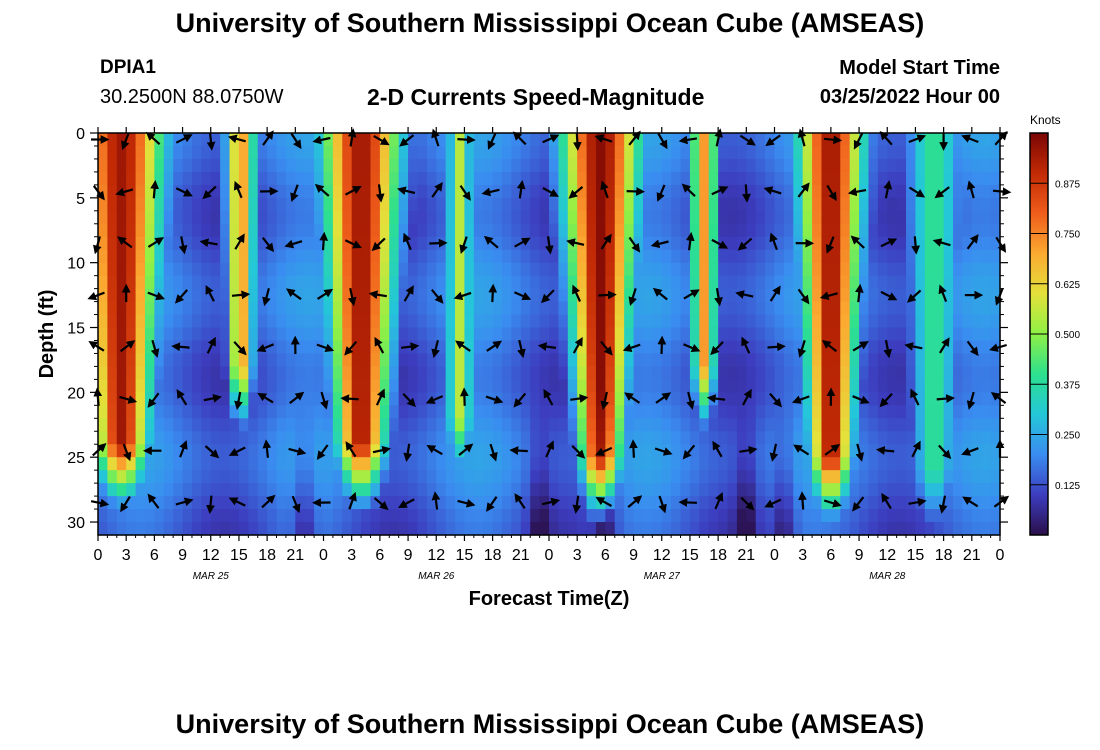 This screenshot has height=750, width=1100. What do you see at coordinates (128, 67) in the screenshot?
I see `station-id: DPIA1` at bounding box center [128, 67].